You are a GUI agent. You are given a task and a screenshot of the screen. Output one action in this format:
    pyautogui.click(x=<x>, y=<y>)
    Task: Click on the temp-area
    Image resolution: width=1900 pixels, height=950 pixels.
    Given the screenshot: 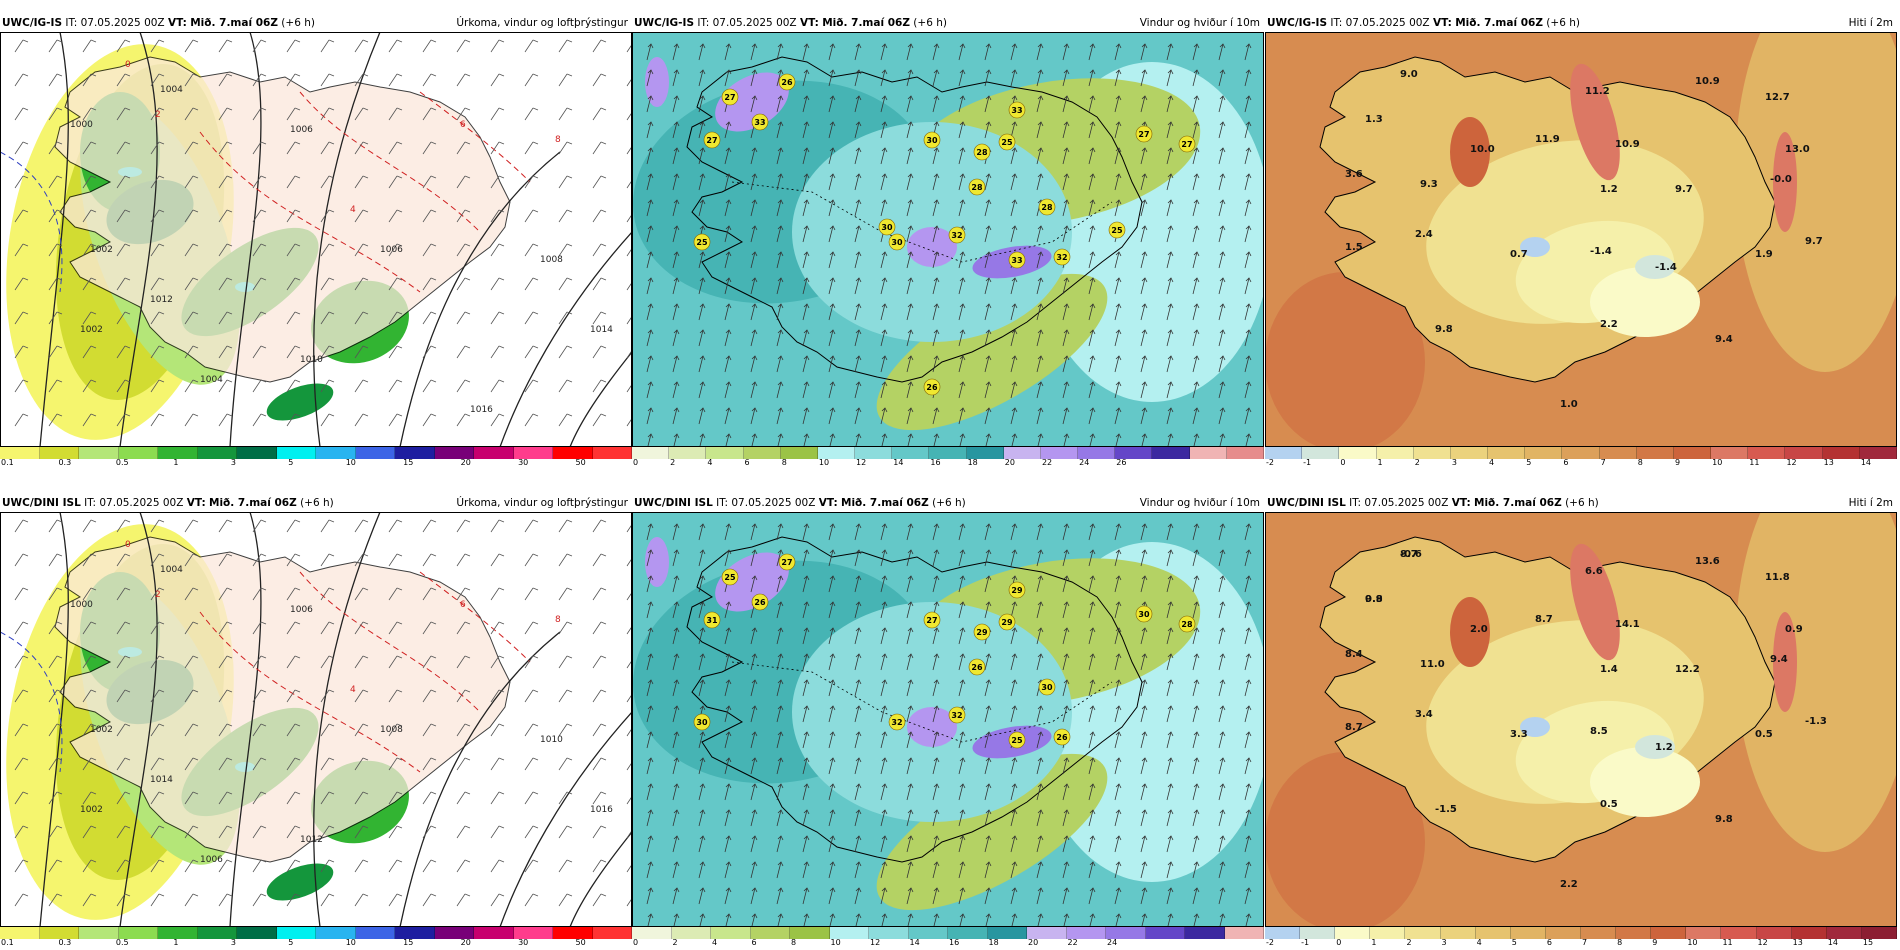 What is the action you would take?
    pyautogui.click(x=1816, y=682)
    